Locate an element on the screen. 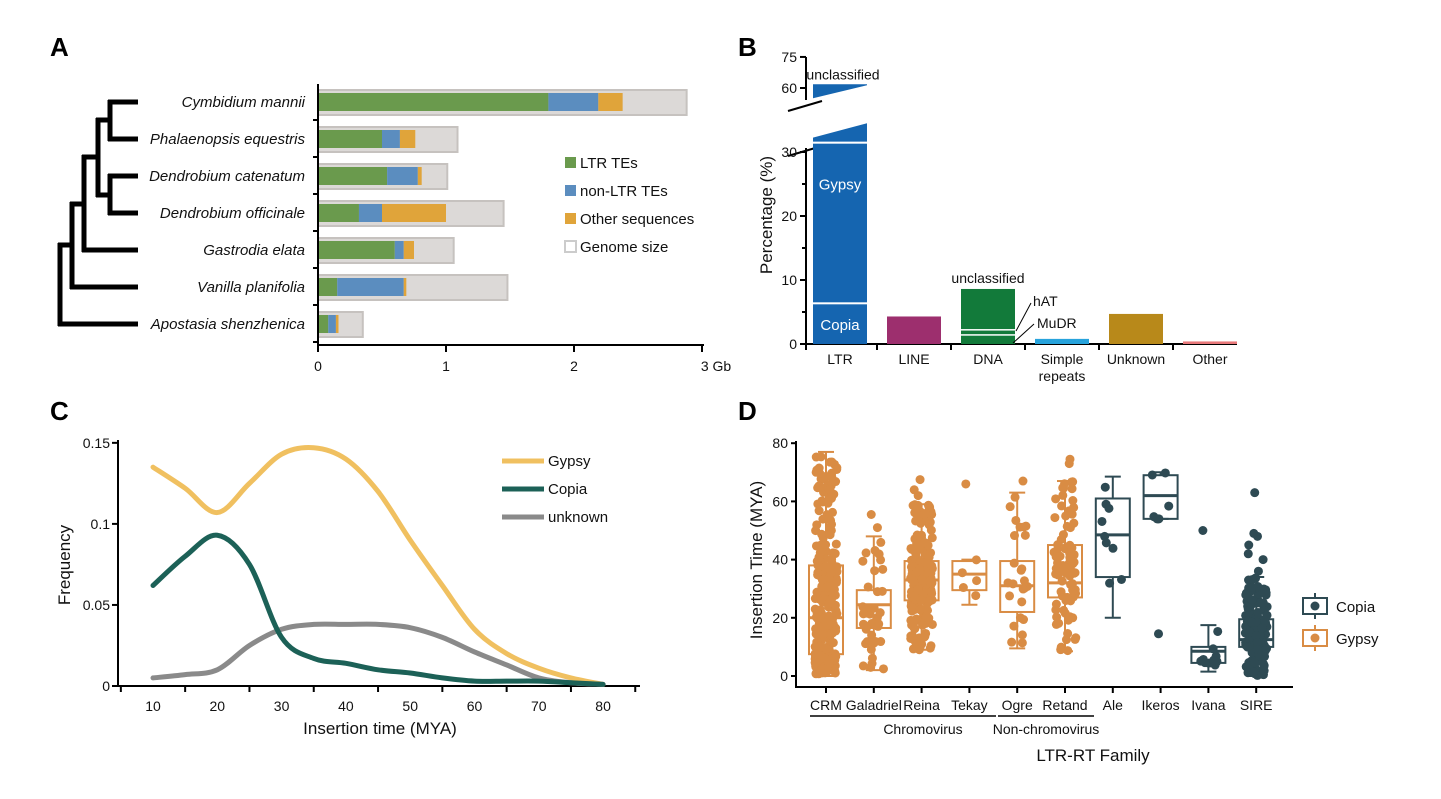 This screenshot has height=799, width=1441. x-tick-label: 10 is located at coordinates (153, 706).